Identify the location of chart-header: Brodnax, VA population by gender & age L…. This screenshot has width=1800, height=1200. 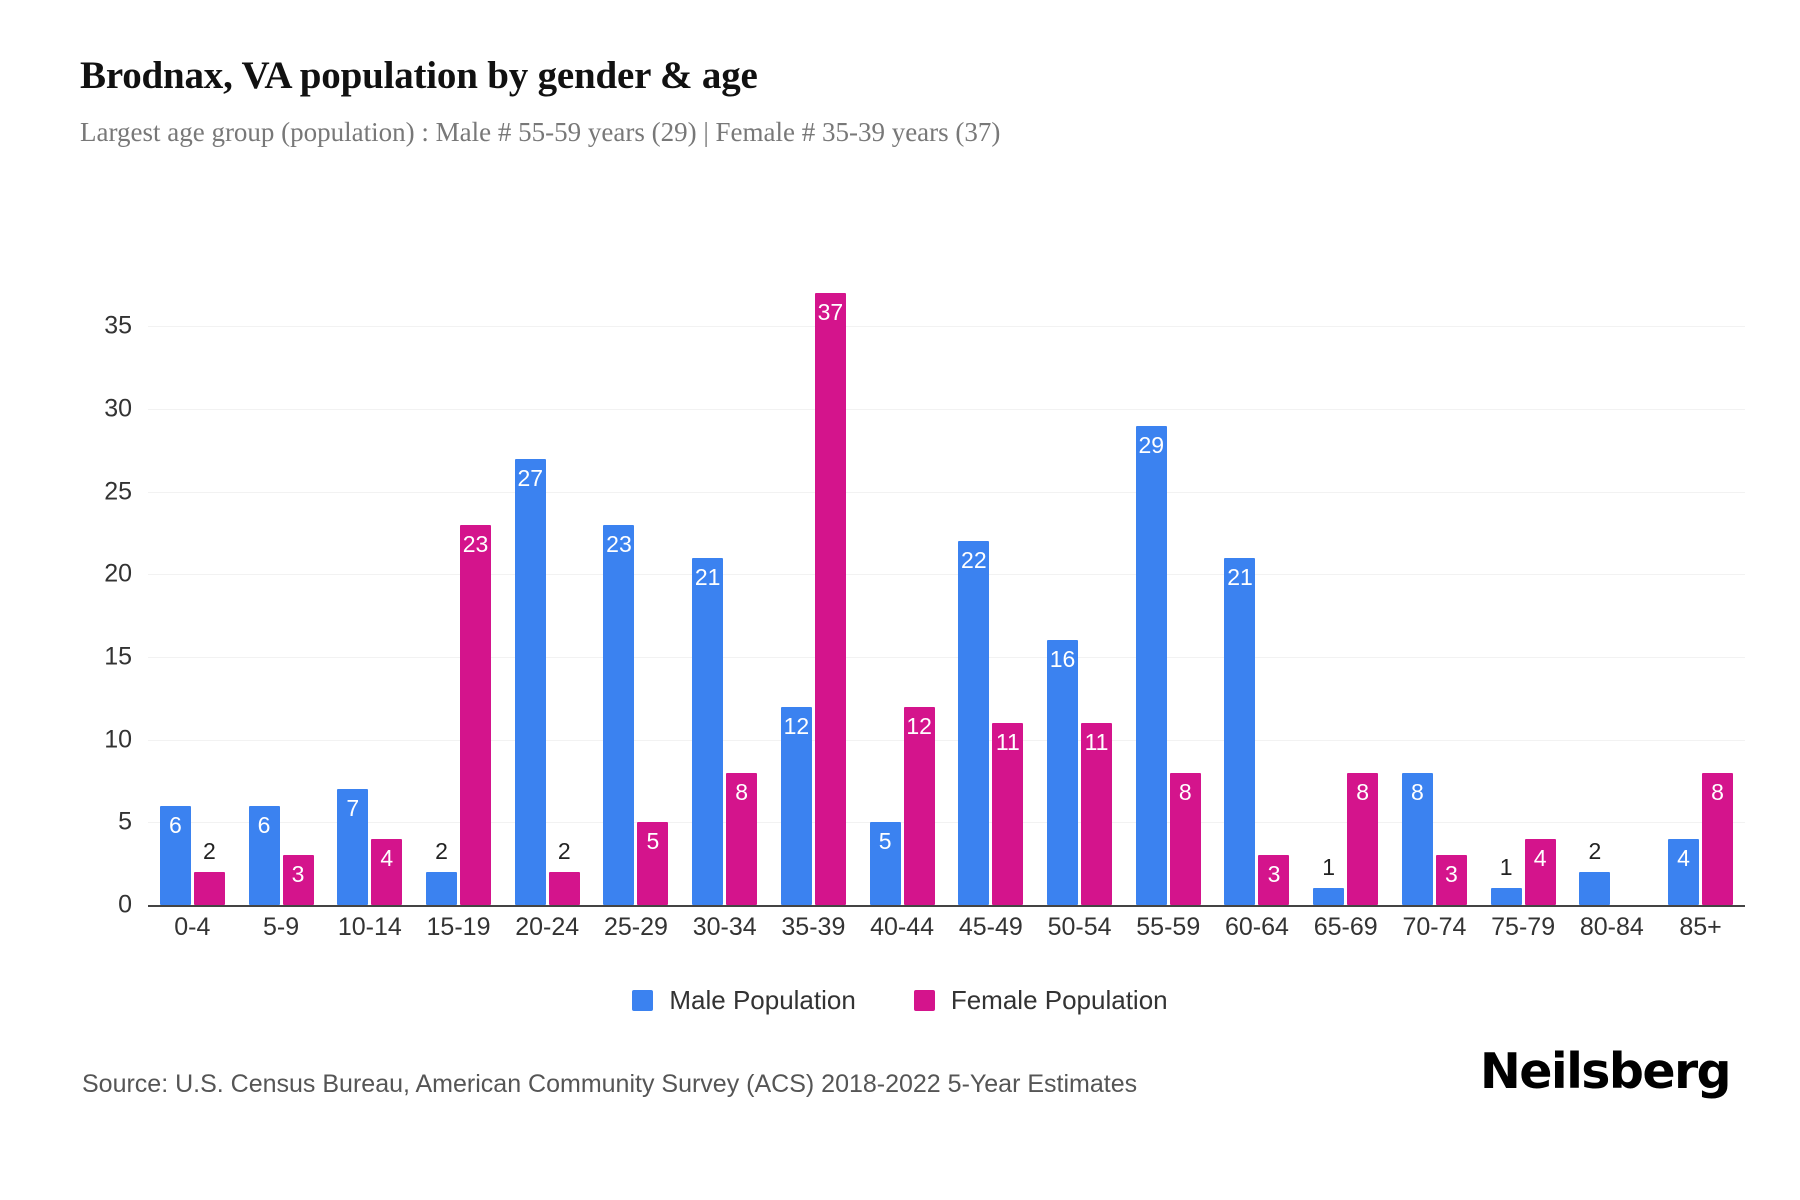
(900, 101).